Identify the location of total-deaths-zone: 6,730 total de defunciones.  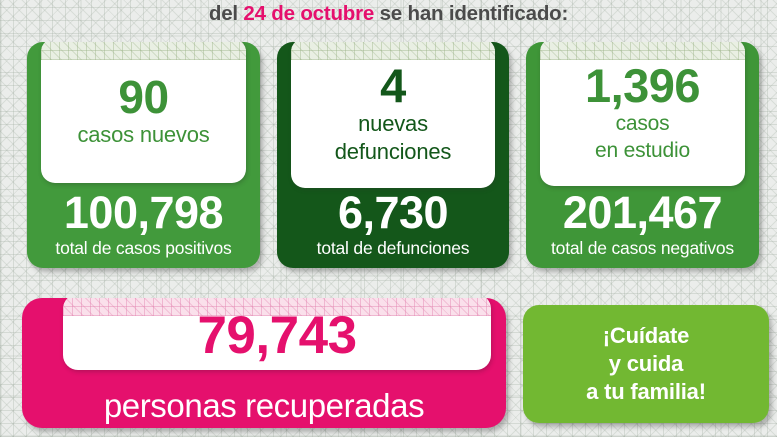
(393, 224).